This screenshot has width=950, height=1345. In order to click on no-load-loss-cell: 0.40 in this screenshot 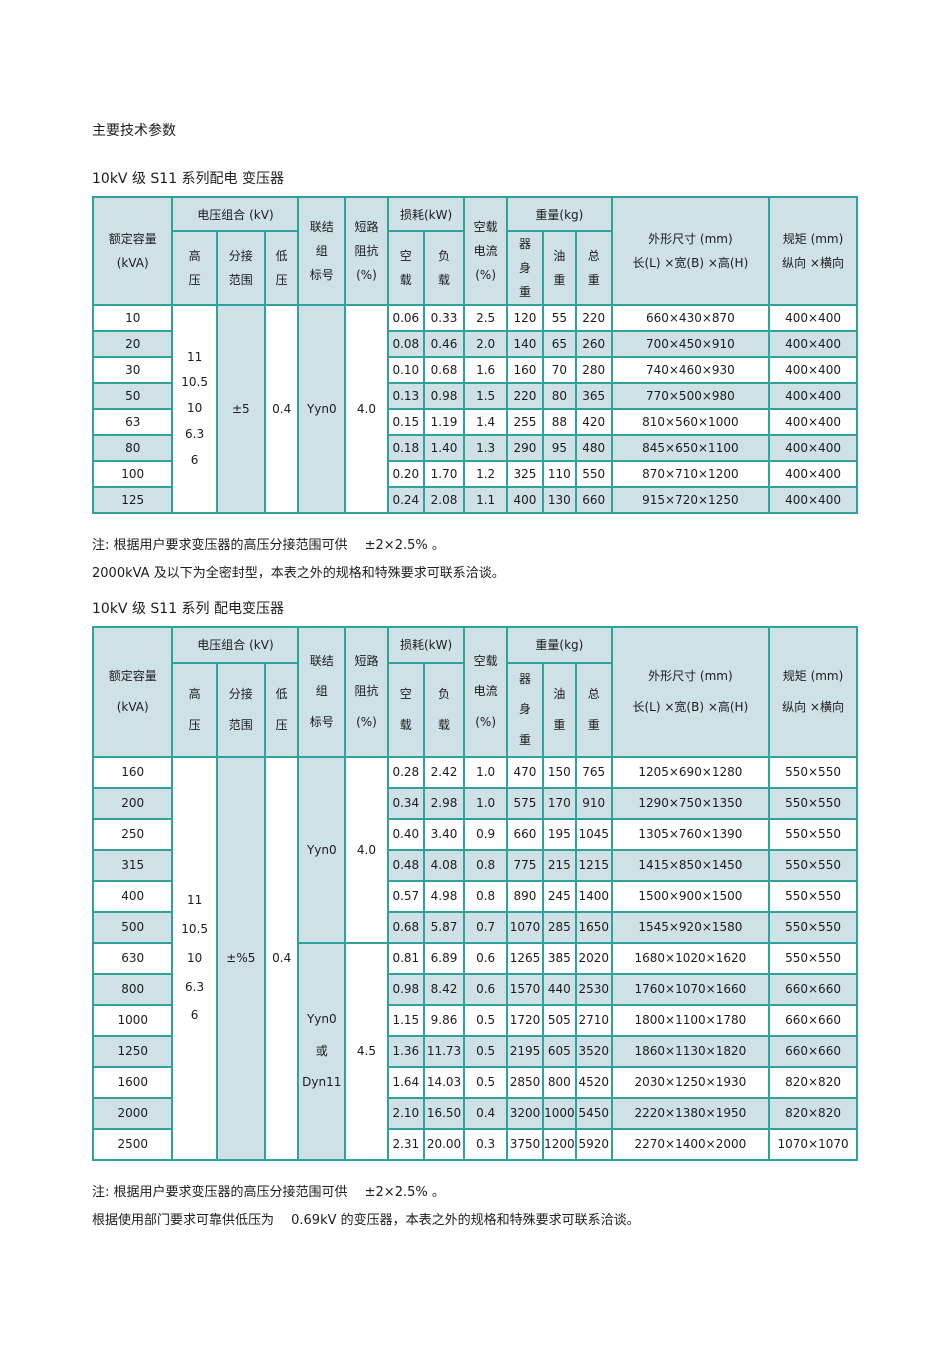, I will do `click(405, 834)`.